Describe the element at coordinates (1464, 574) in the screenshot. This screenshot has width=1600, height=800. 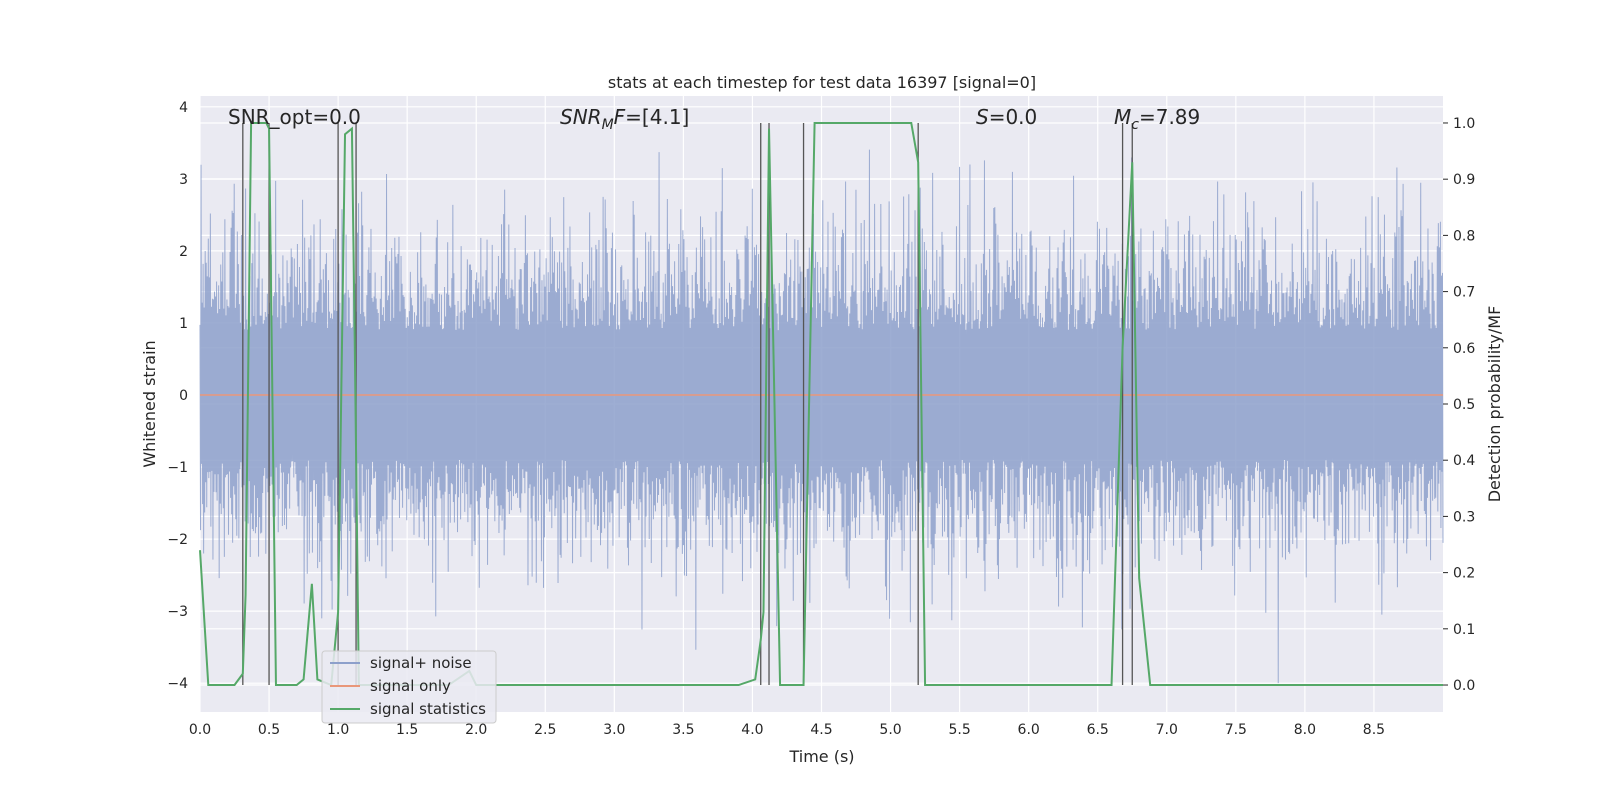
I see `y-right-tick-label: 0.2` at that location.